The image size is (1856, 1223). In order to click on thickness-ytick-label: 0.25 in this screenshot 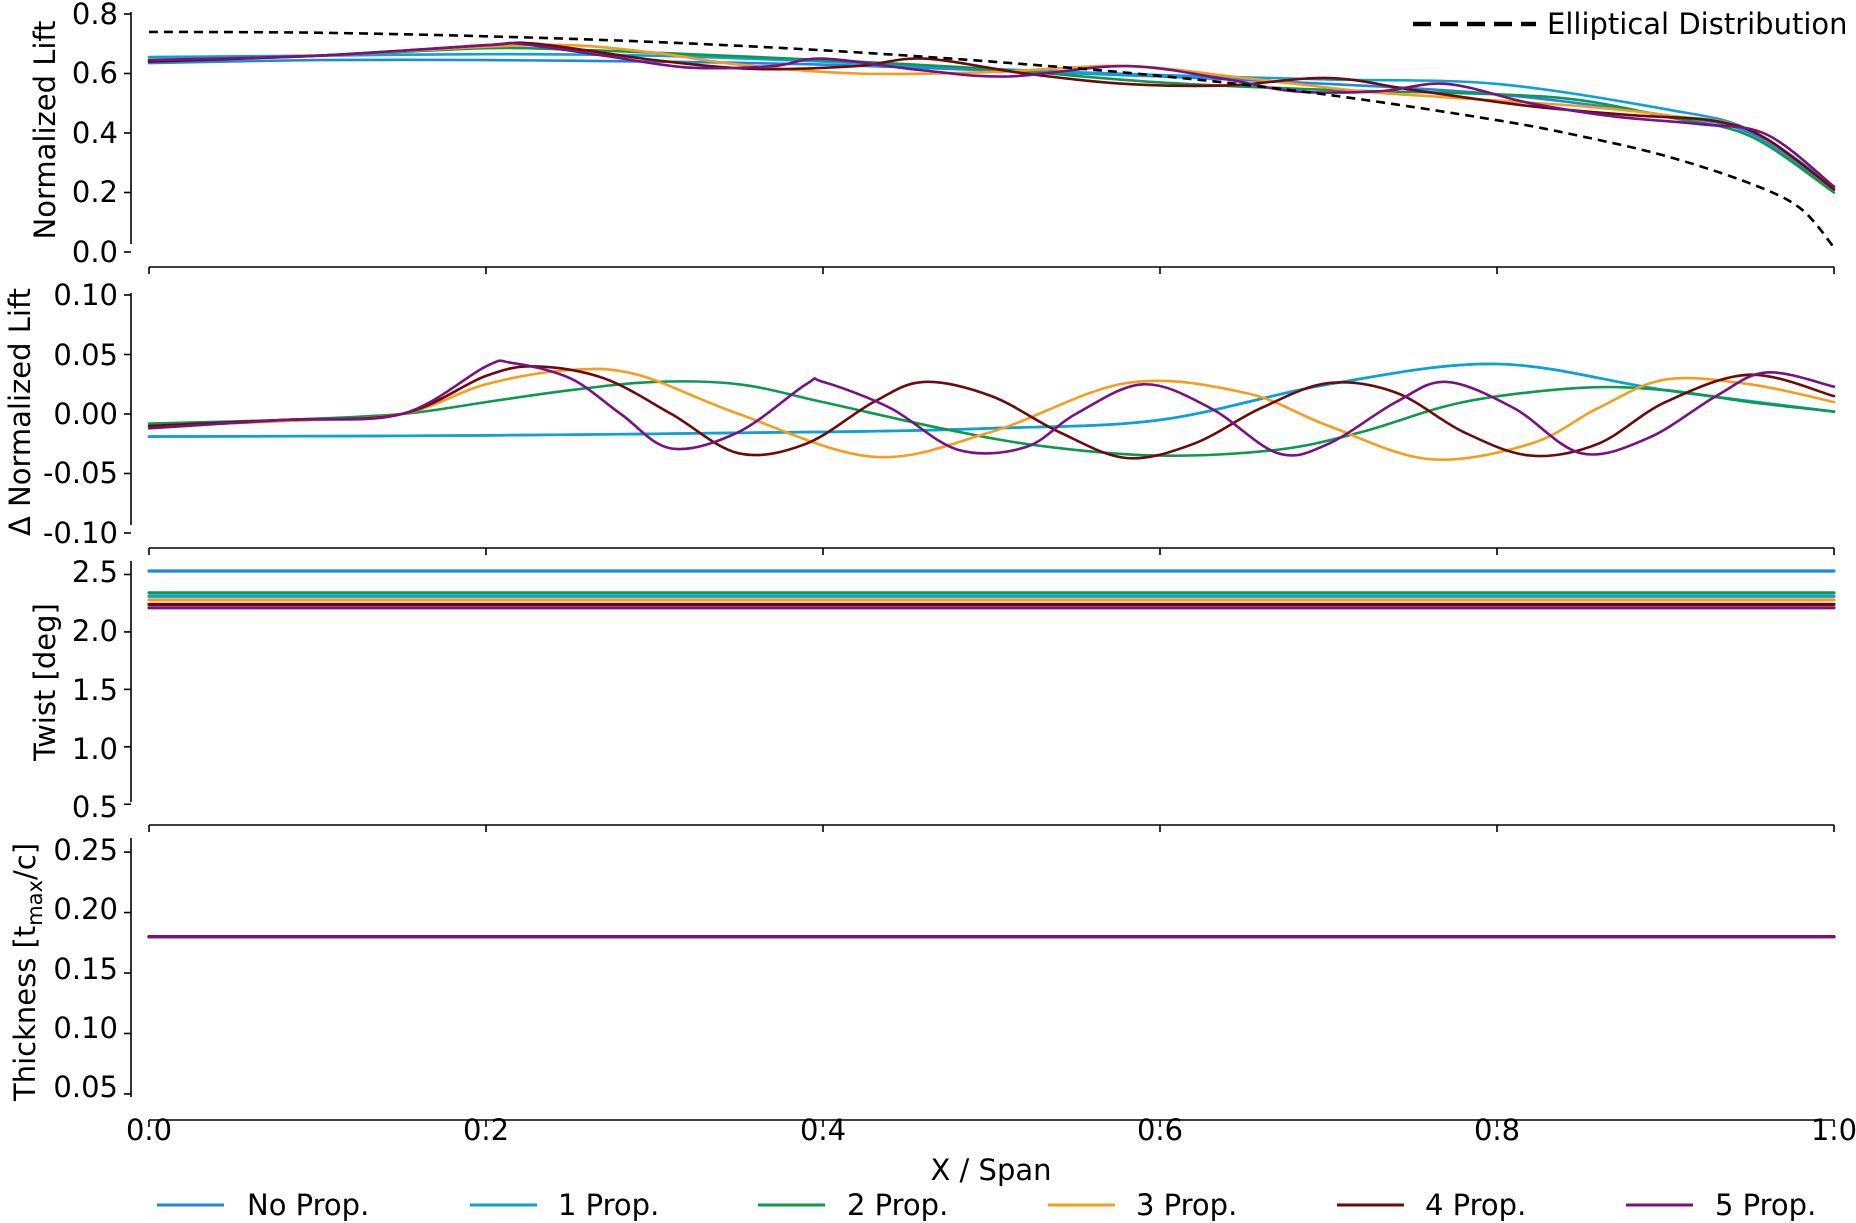, I will do `click(85, 850)`.